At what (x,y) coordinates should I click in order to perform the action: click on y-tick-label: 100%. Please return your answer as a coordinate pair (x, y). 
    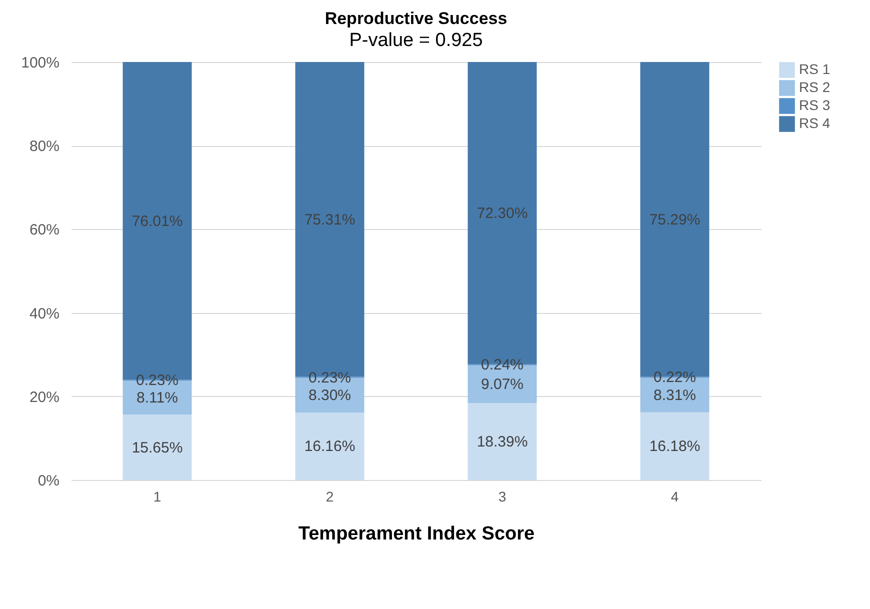
    Looking at the image, I should click on (40, 63).